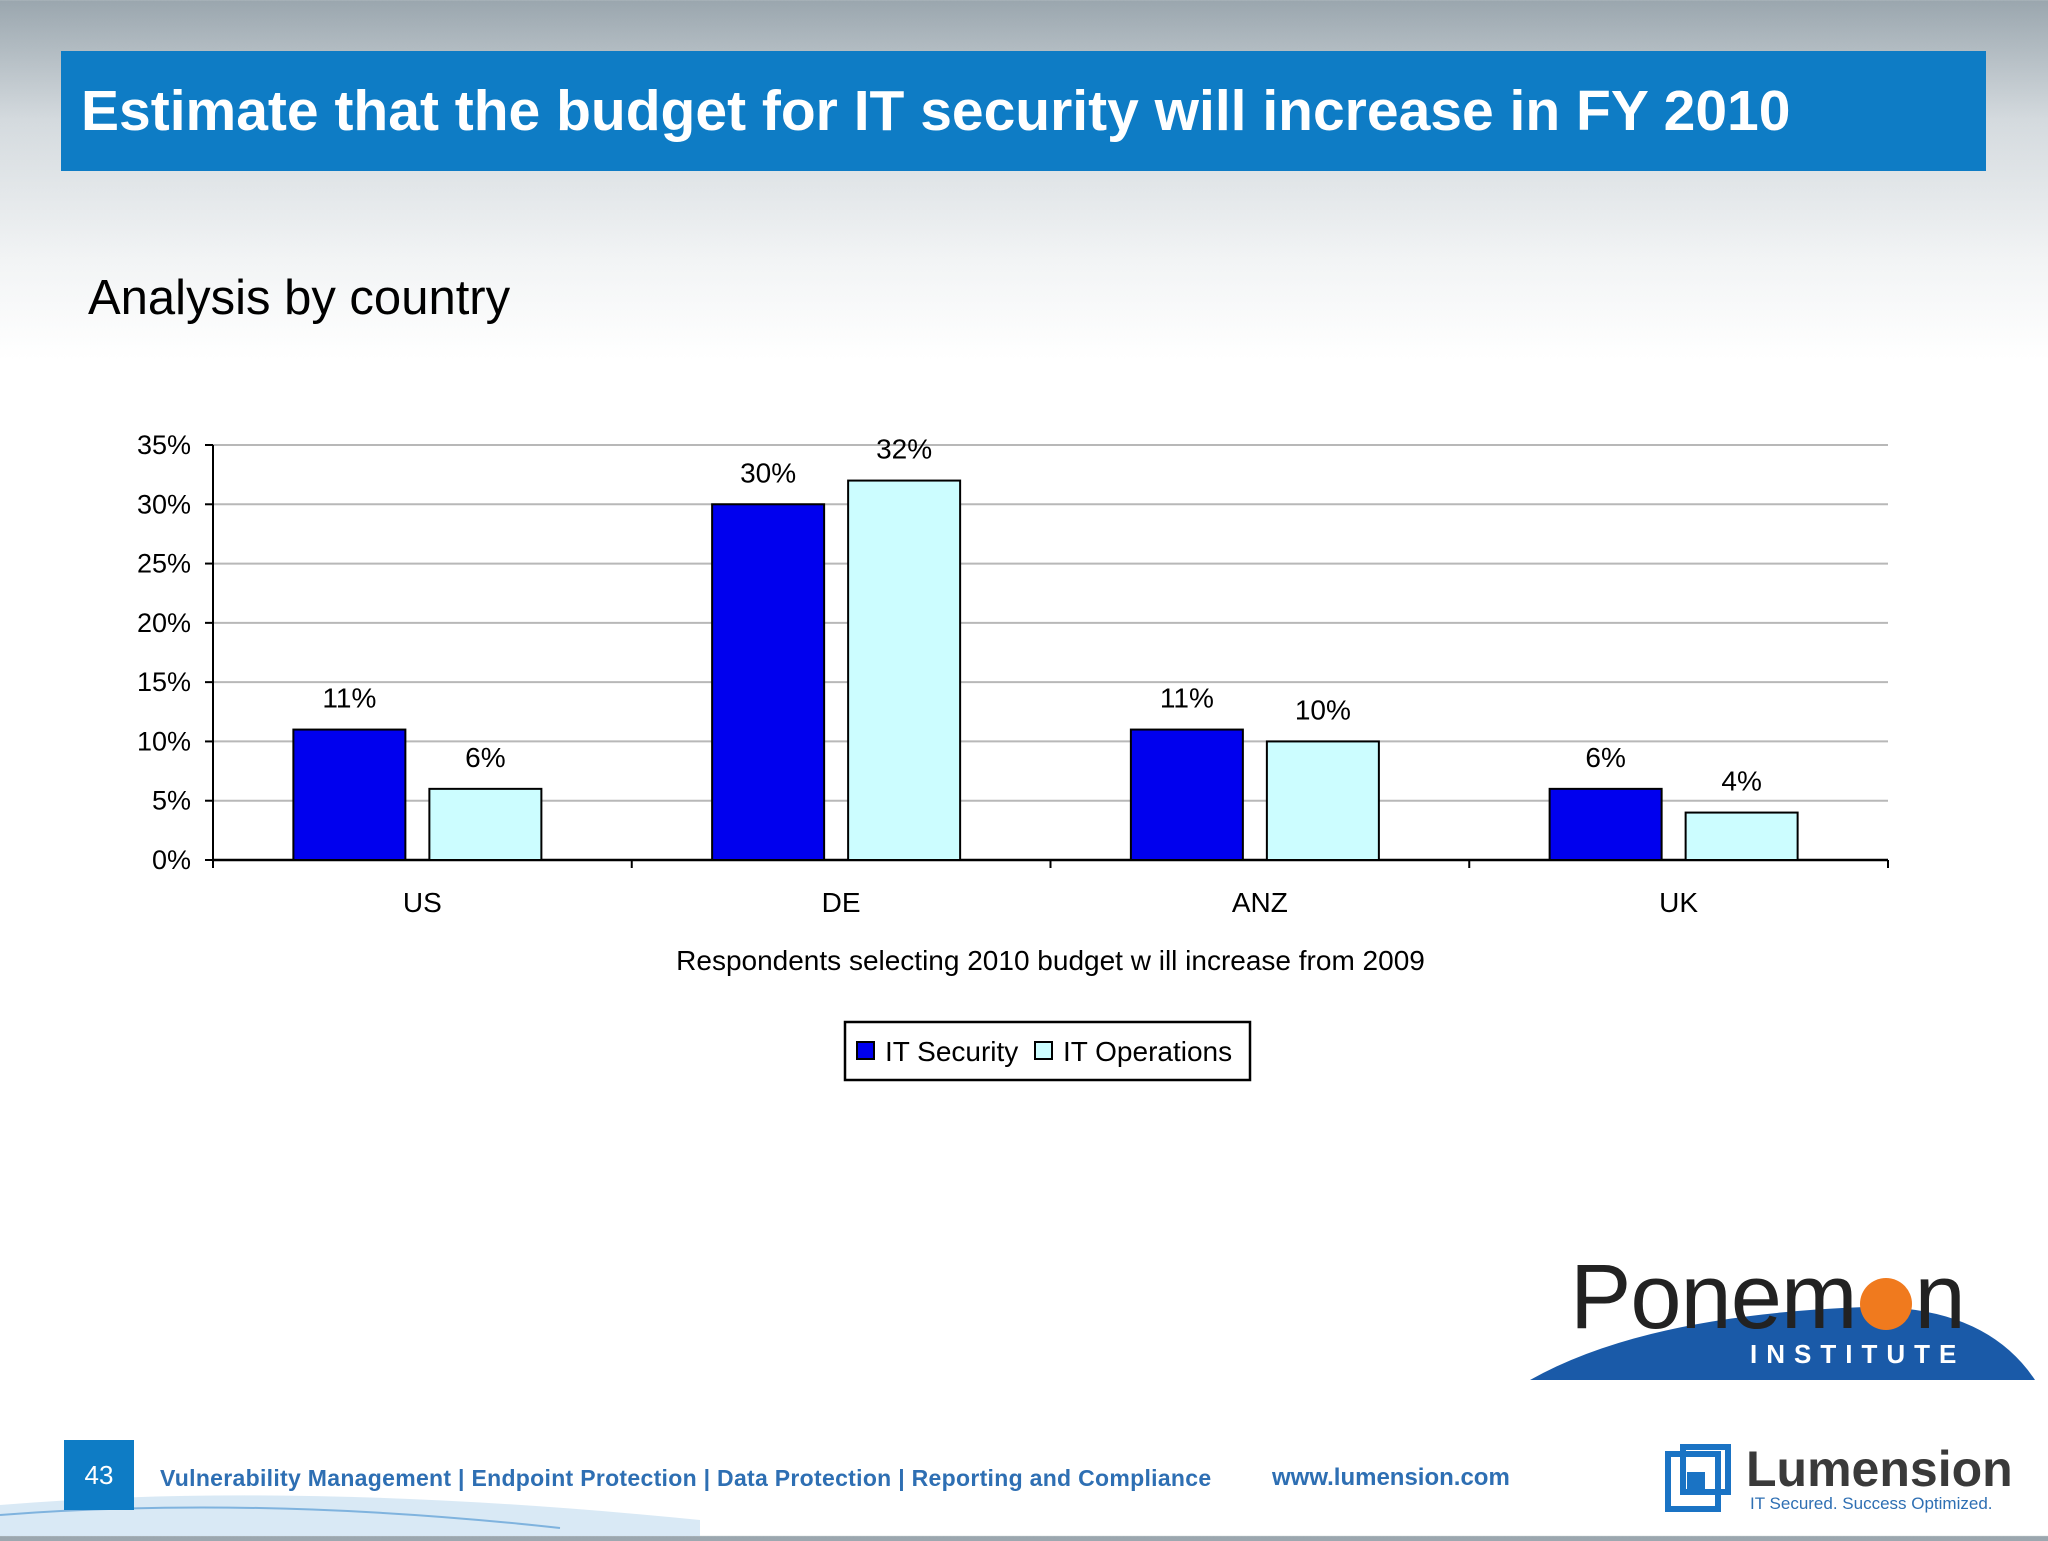 The image size is (2048, 1541). I want to click on data-label: 10%, so click(1323, 709).